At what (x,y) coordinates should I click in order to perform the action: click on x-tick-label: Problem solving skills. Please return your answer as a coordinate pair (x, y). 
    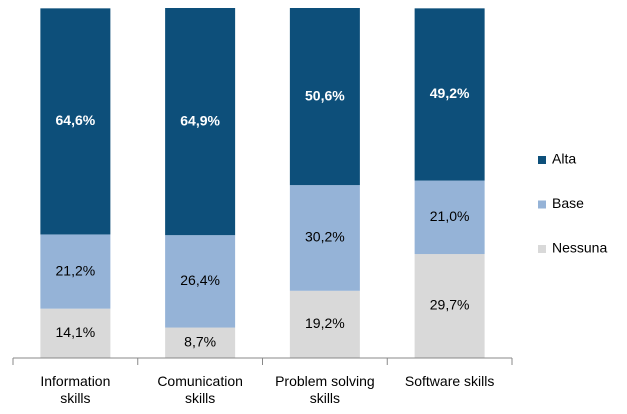
    Looking at the image, I should click on (325, 389).